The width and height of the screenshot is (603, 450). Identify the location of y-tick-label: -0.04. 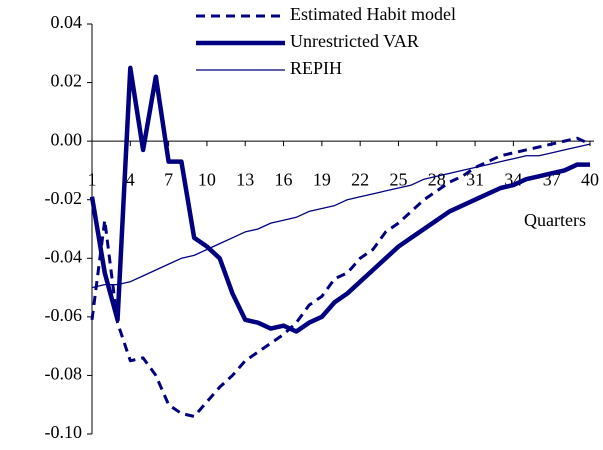
(64, 256).